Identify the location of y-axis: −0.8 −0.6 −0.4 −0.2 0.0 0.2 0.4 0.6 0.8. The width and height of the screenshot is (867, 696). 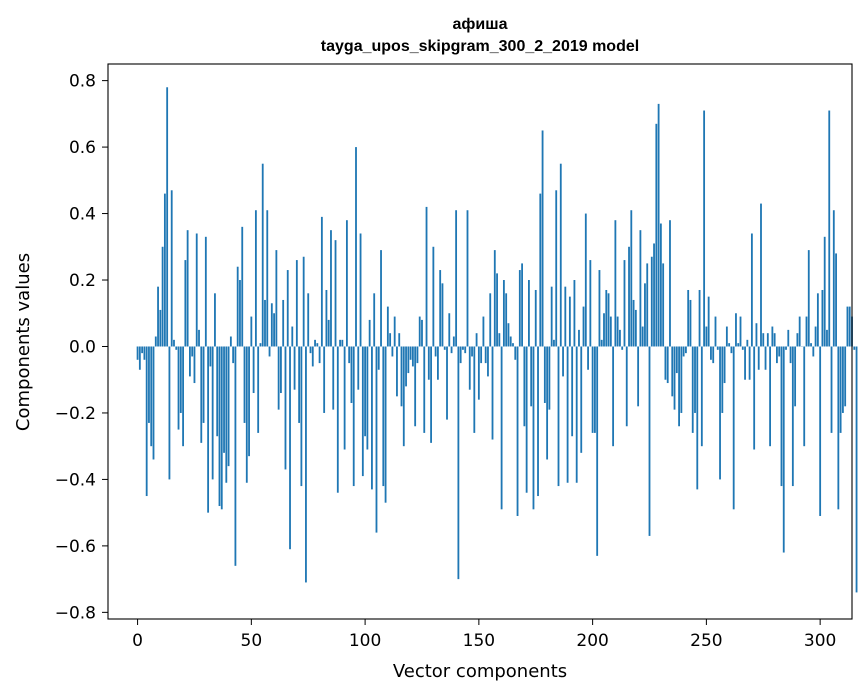
(81, 347).